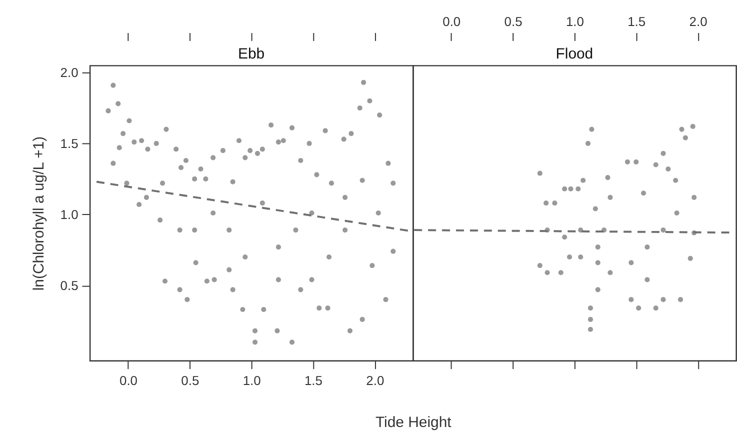  What do you see at coordinates (39, 213) in the screenshot?
I see `y-axis-title: ln(Chlorohyll a ug/L +1)` at bounding box center [39, 213].